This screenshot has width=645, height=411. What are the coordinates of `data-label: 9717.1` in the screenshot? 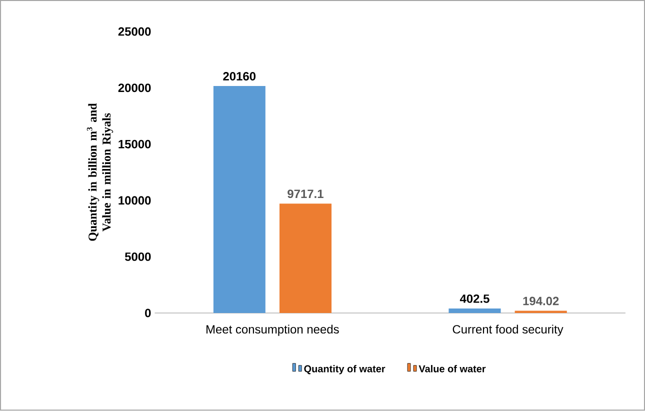 It's located at (306, 194).